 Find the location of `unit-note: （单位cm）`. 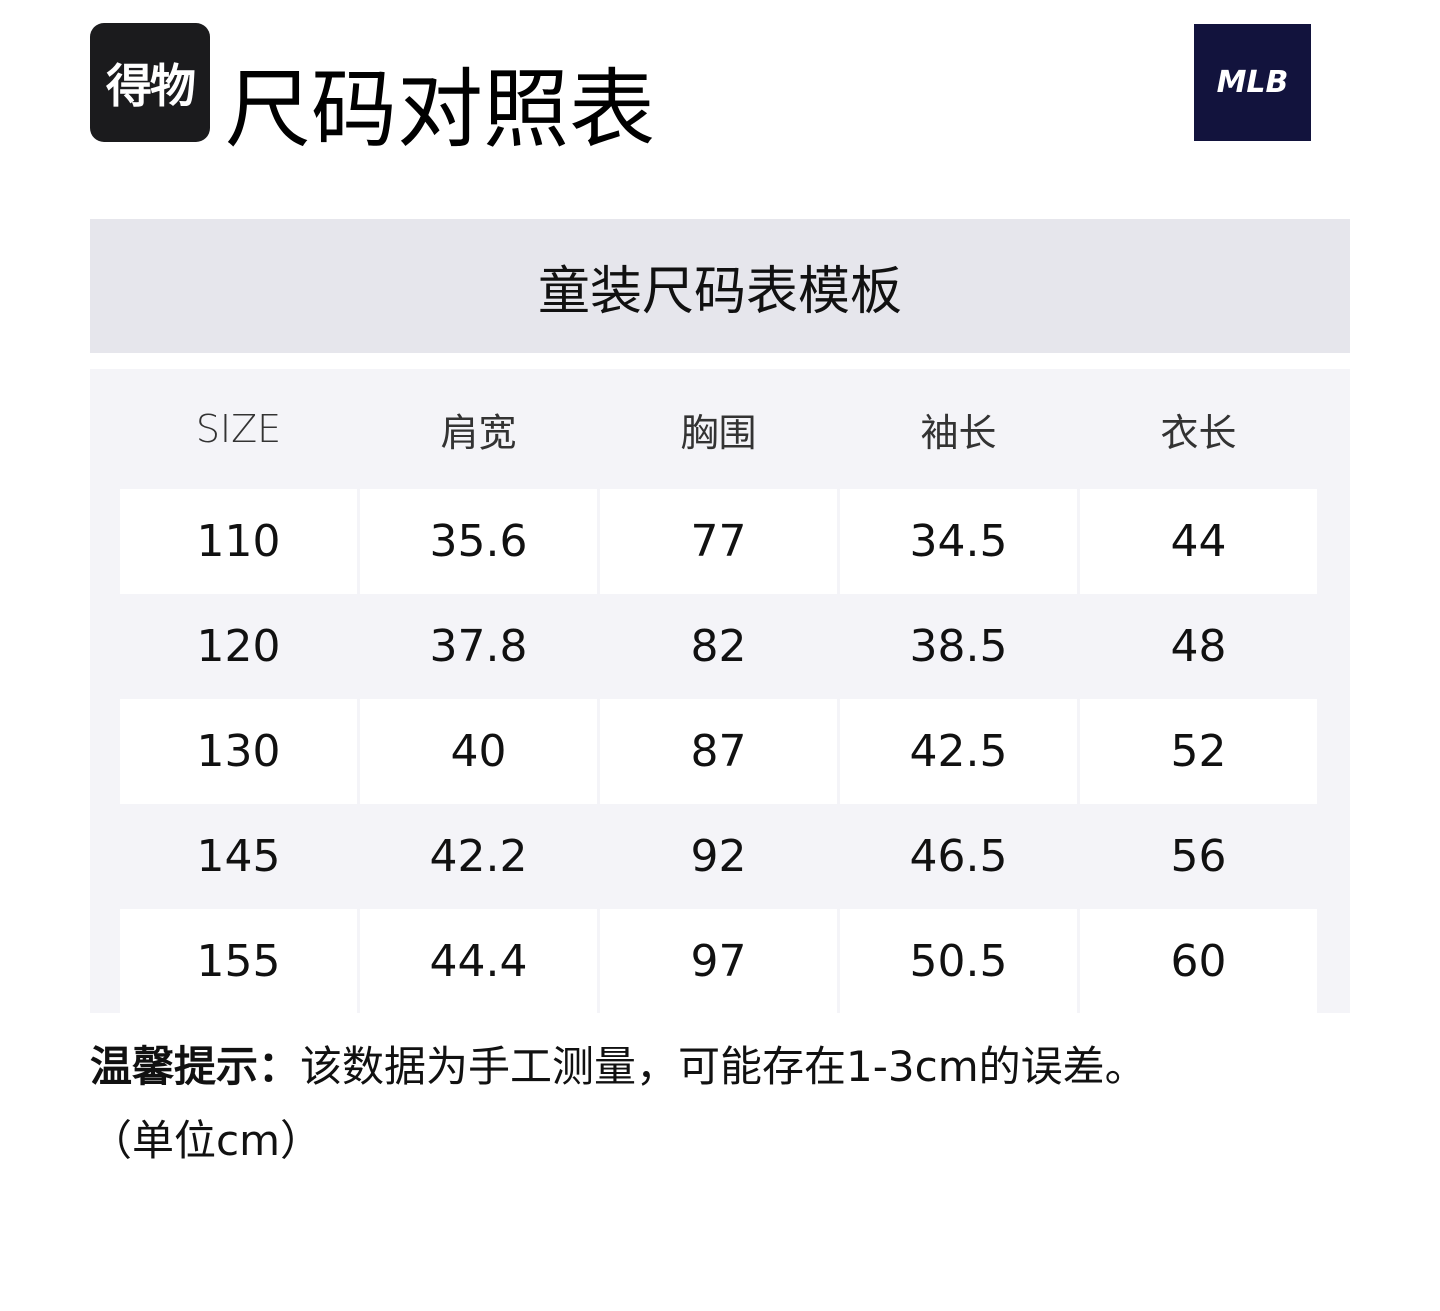

unit-note: （单位cm） is located at coordinates (206, 1140).